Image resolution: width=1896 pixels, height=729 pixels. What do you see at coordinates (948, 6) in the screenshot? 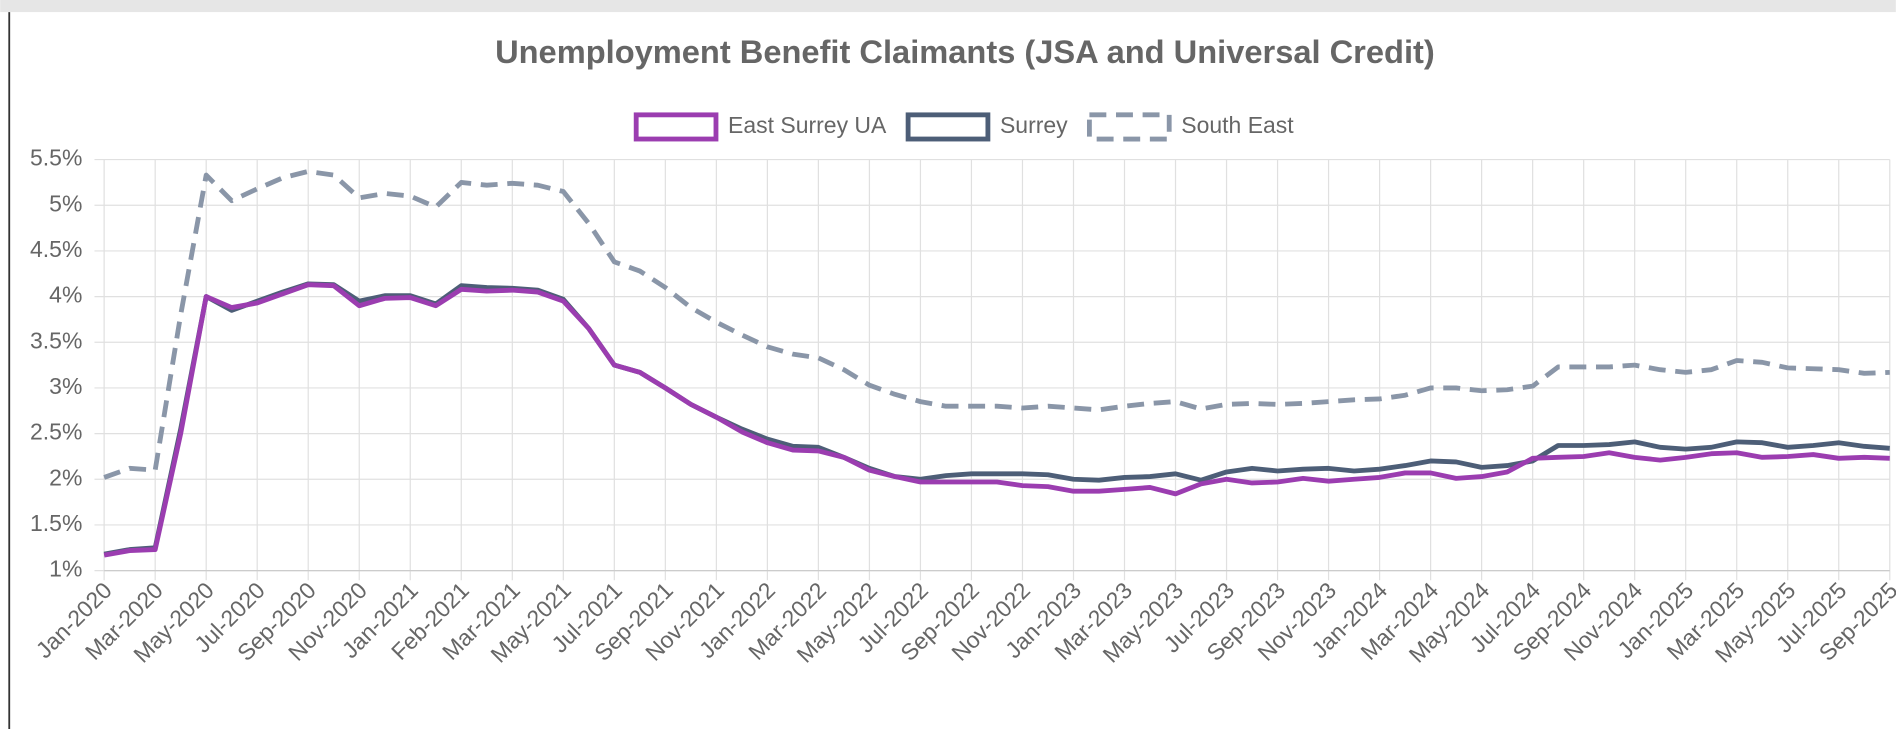
I see `top-bar` at bounding box center [948, 6].